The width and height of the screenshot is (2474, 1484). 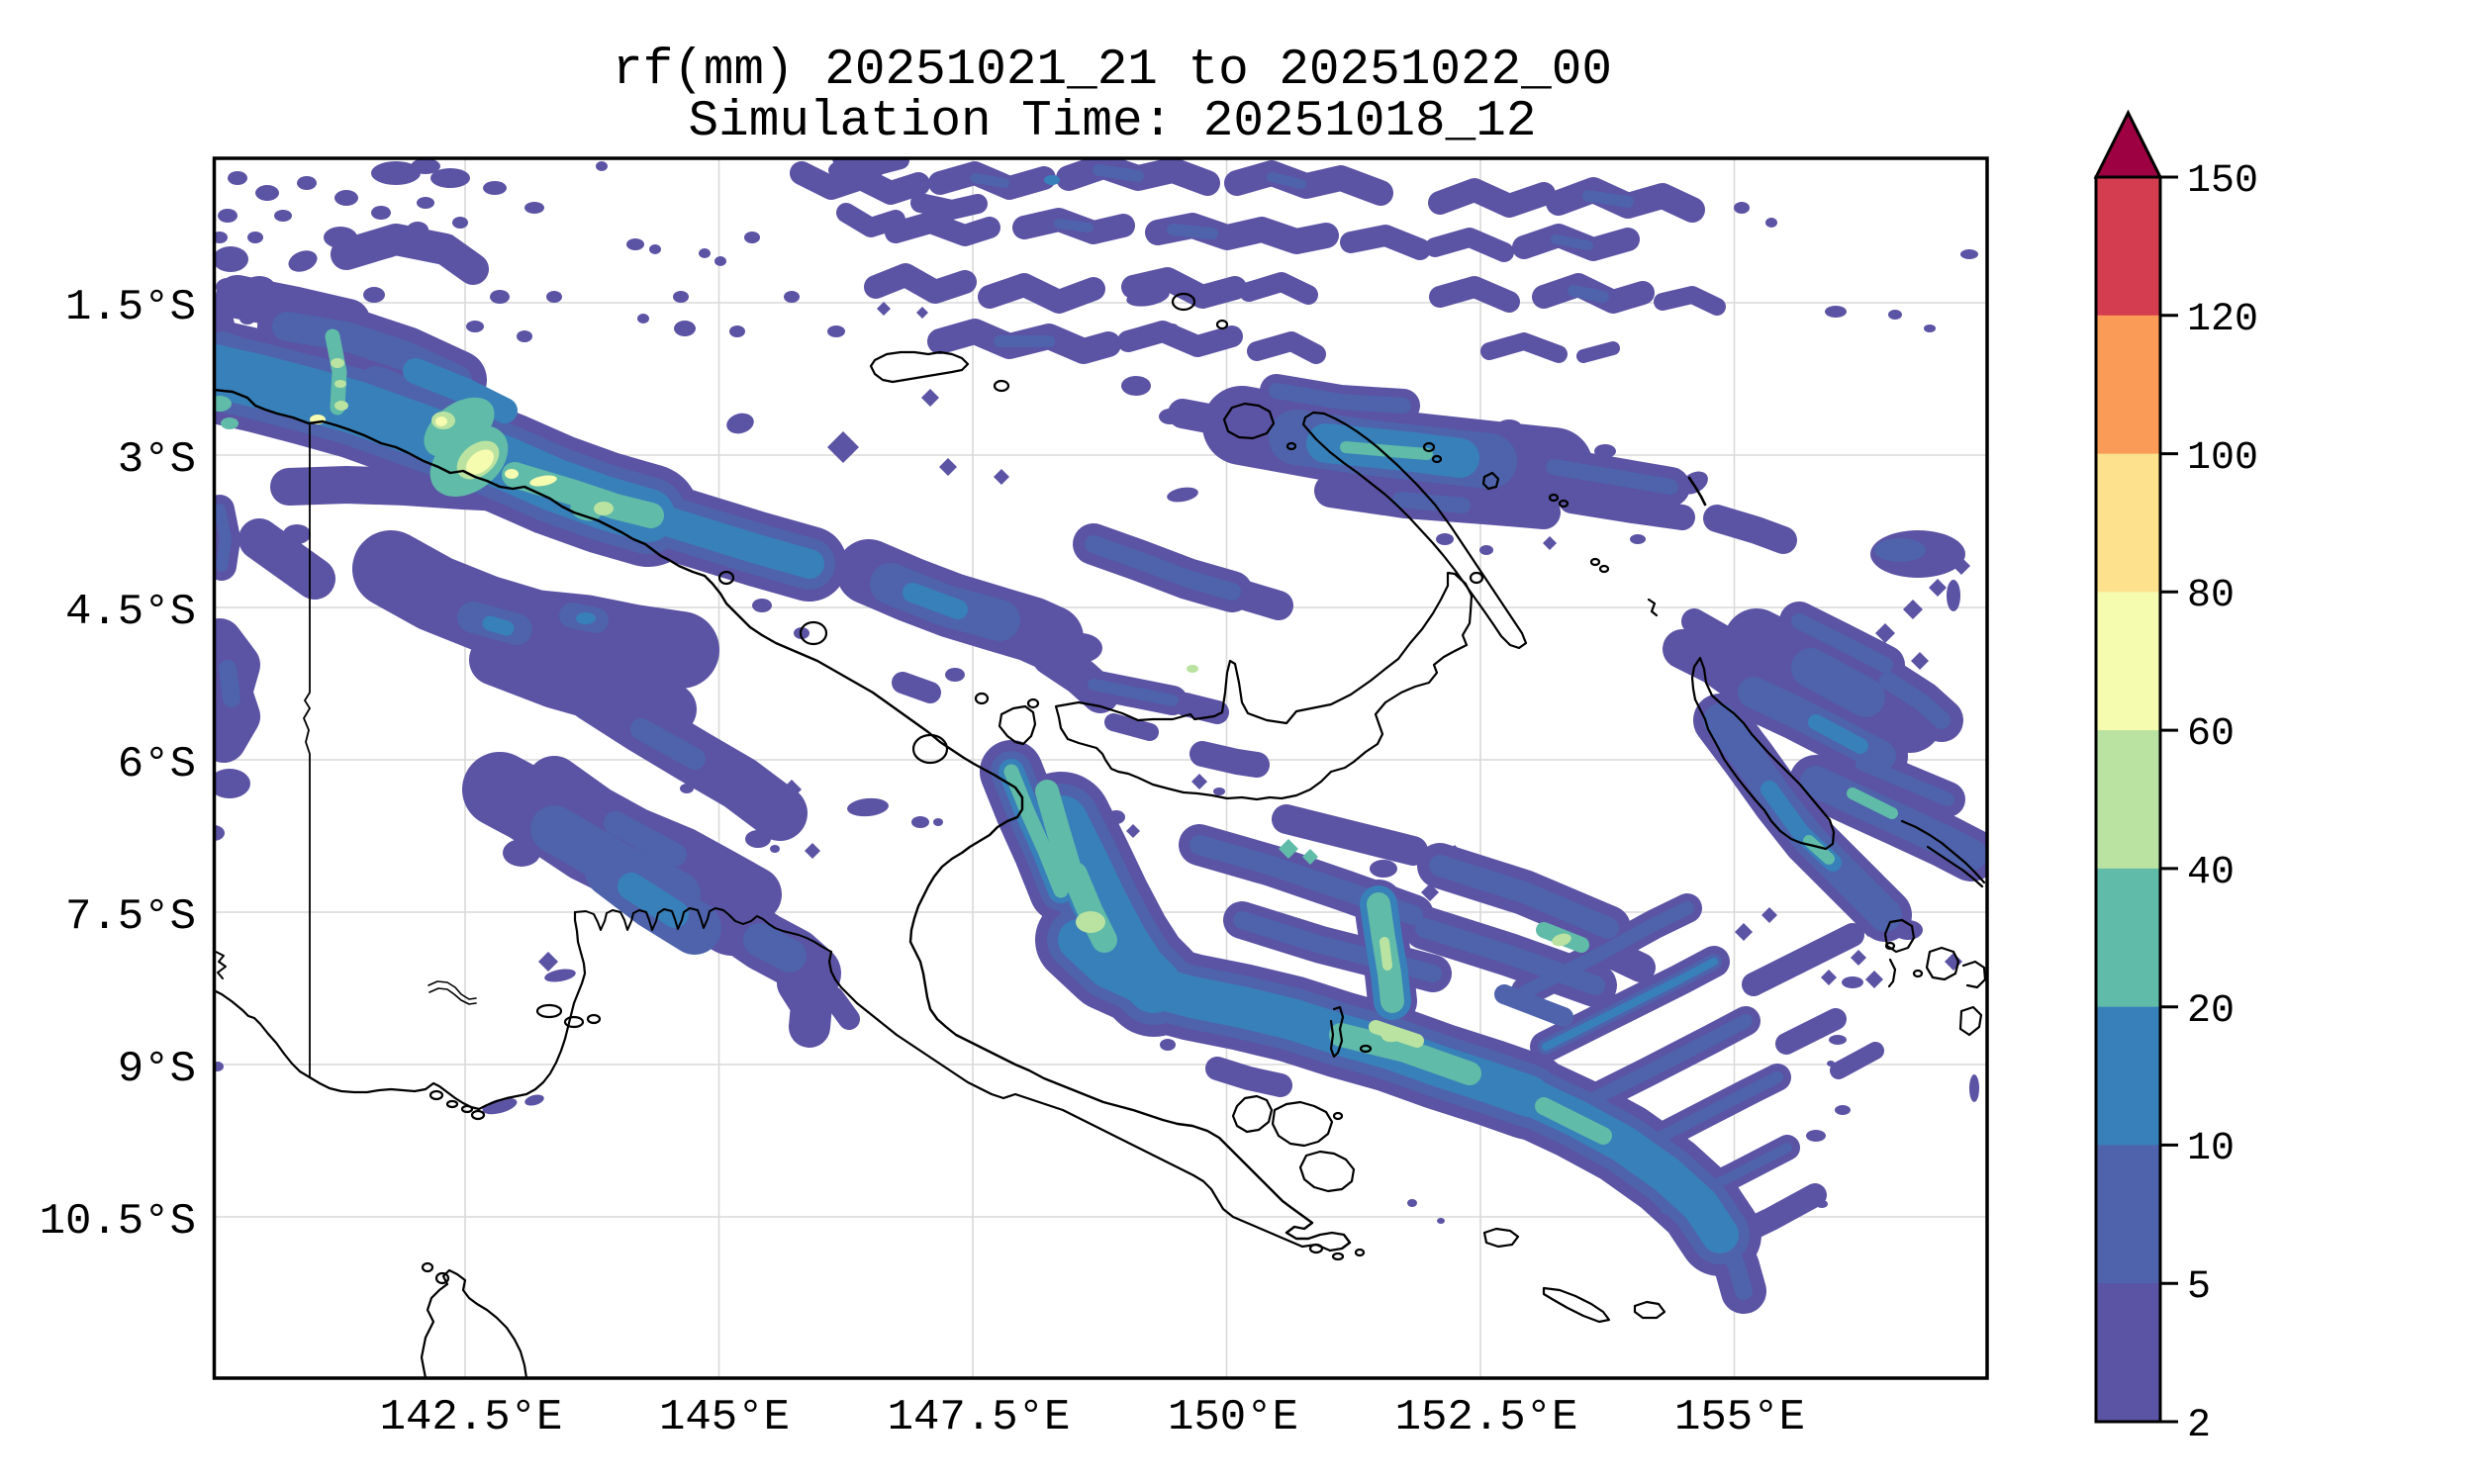 I want to click on svg-text: 2, so click(x=2199, y=1426).